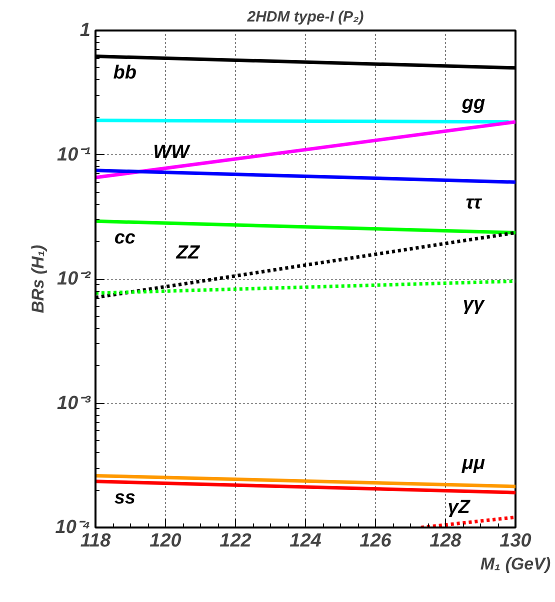  I want to click on y-tick-label: 1, so click(85, 30).